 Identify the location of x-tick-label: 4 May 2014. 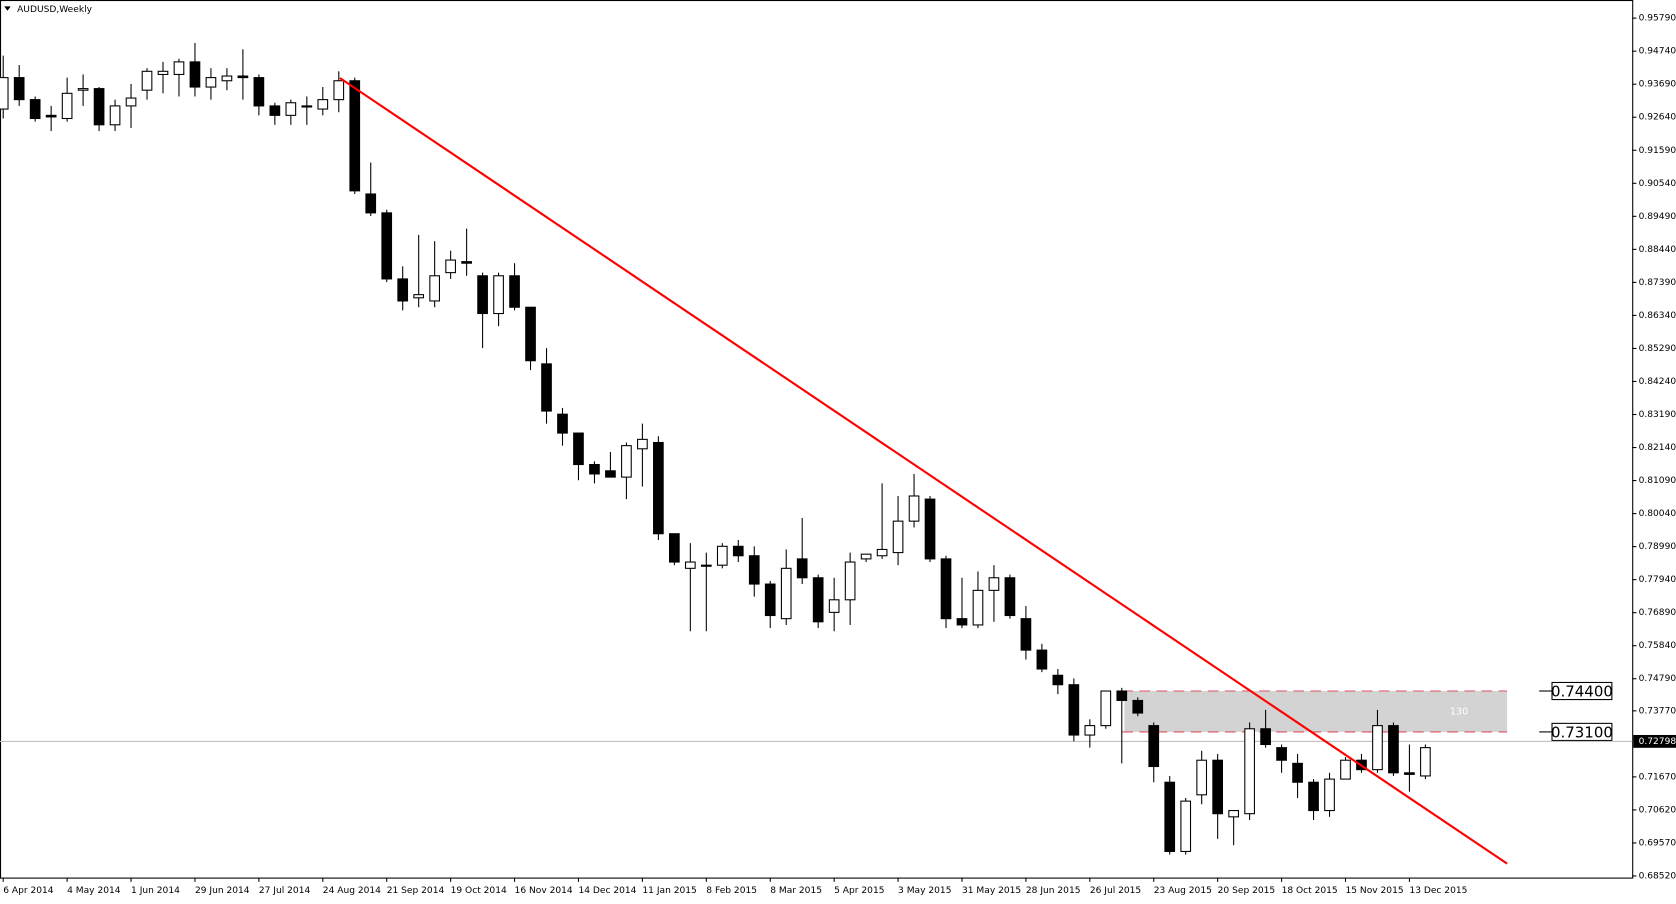
(94, 891).